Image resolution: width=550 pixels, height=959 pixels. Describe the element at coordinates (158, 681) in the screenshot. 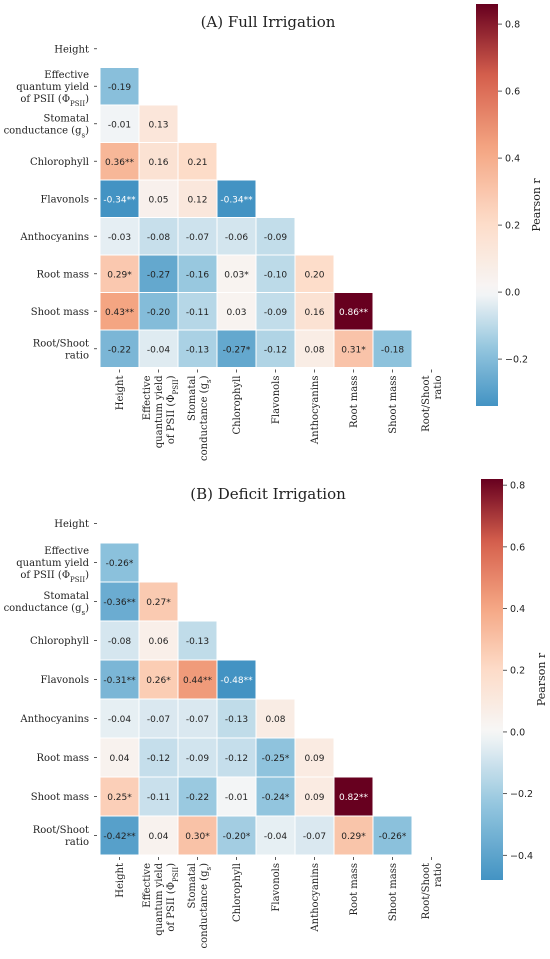

I see `cell-value: 0.26*` at that location.